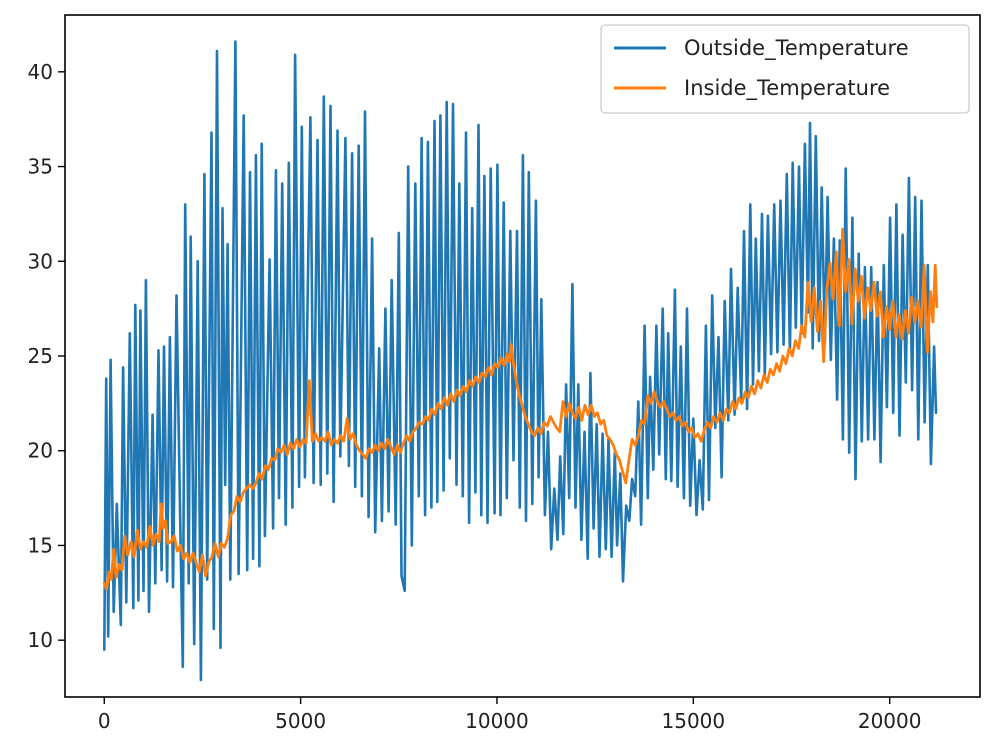  What do you see at coordinates (40, 640) in the screenshot?
I see `y-tick-label: 10` at bounding box center [40, 640].